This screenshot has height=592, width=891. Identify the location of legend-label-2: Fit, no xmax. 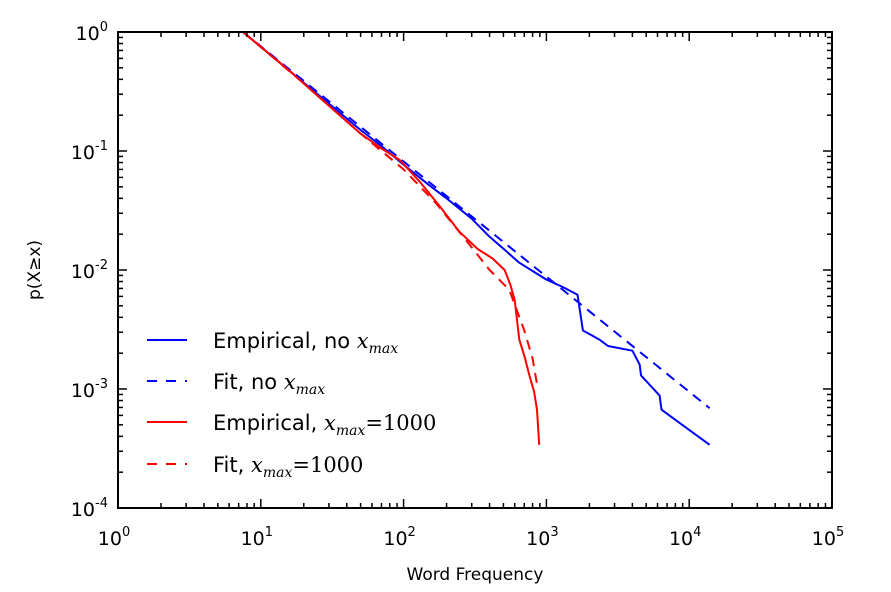
(269, 384).